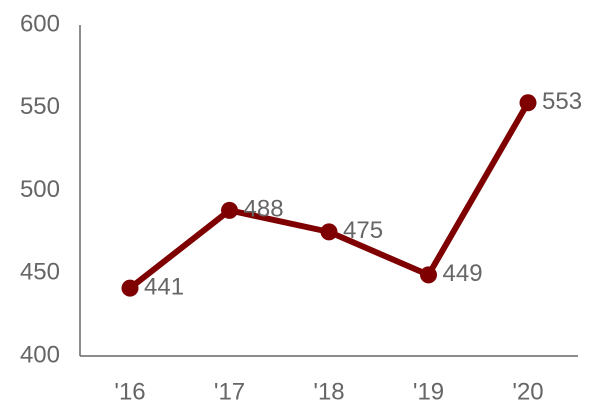 The height and width of the screenshot is (405, 595). What do you see at coordinates (40, 354) in the screenshot?
I see `y-tick-label: 400` at bounding box center [40, 354].